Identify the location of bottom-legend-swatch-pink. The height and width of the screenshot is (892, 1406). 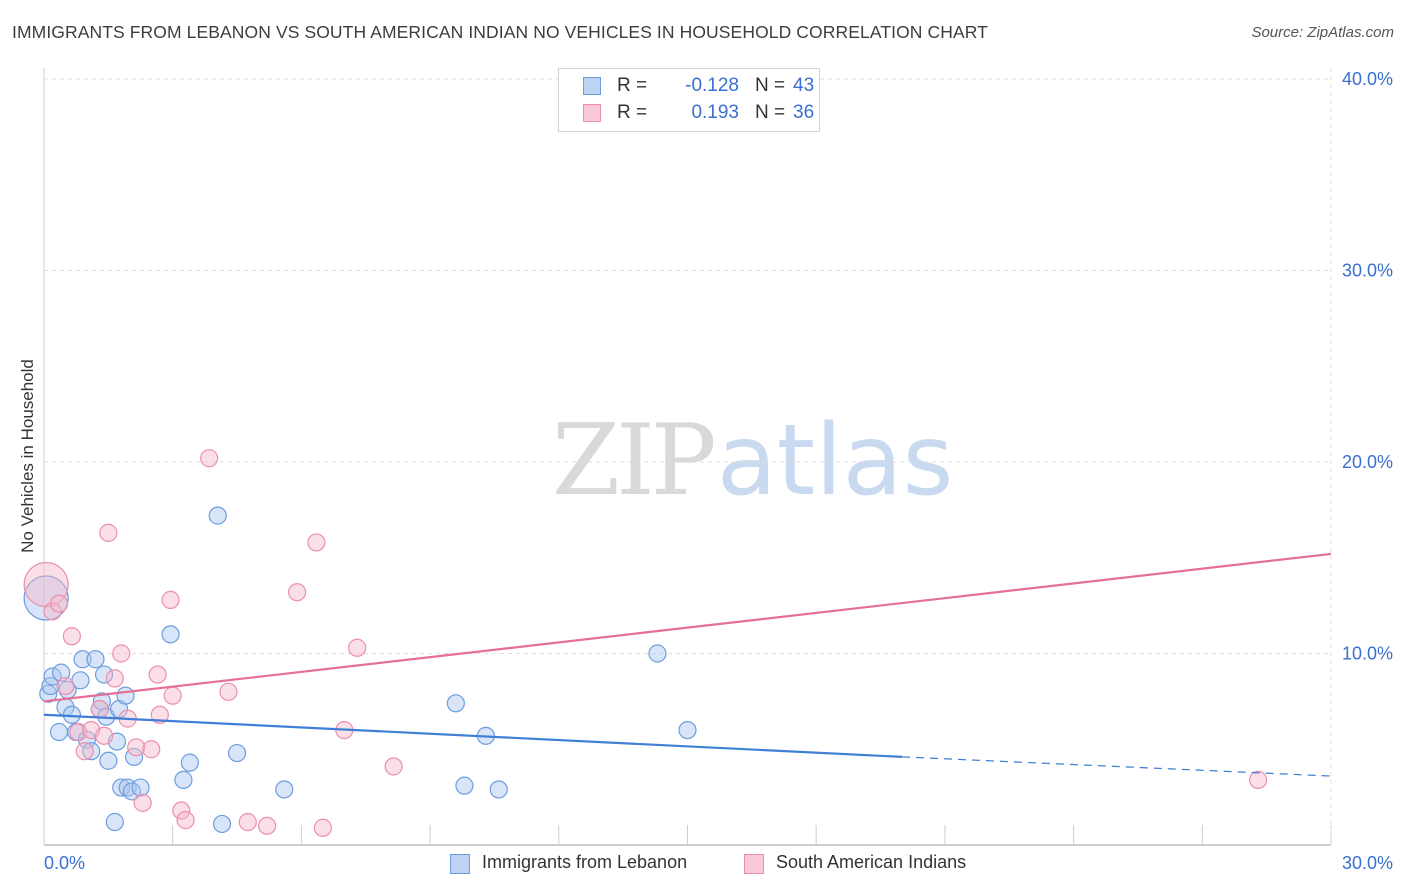
(754, 864).